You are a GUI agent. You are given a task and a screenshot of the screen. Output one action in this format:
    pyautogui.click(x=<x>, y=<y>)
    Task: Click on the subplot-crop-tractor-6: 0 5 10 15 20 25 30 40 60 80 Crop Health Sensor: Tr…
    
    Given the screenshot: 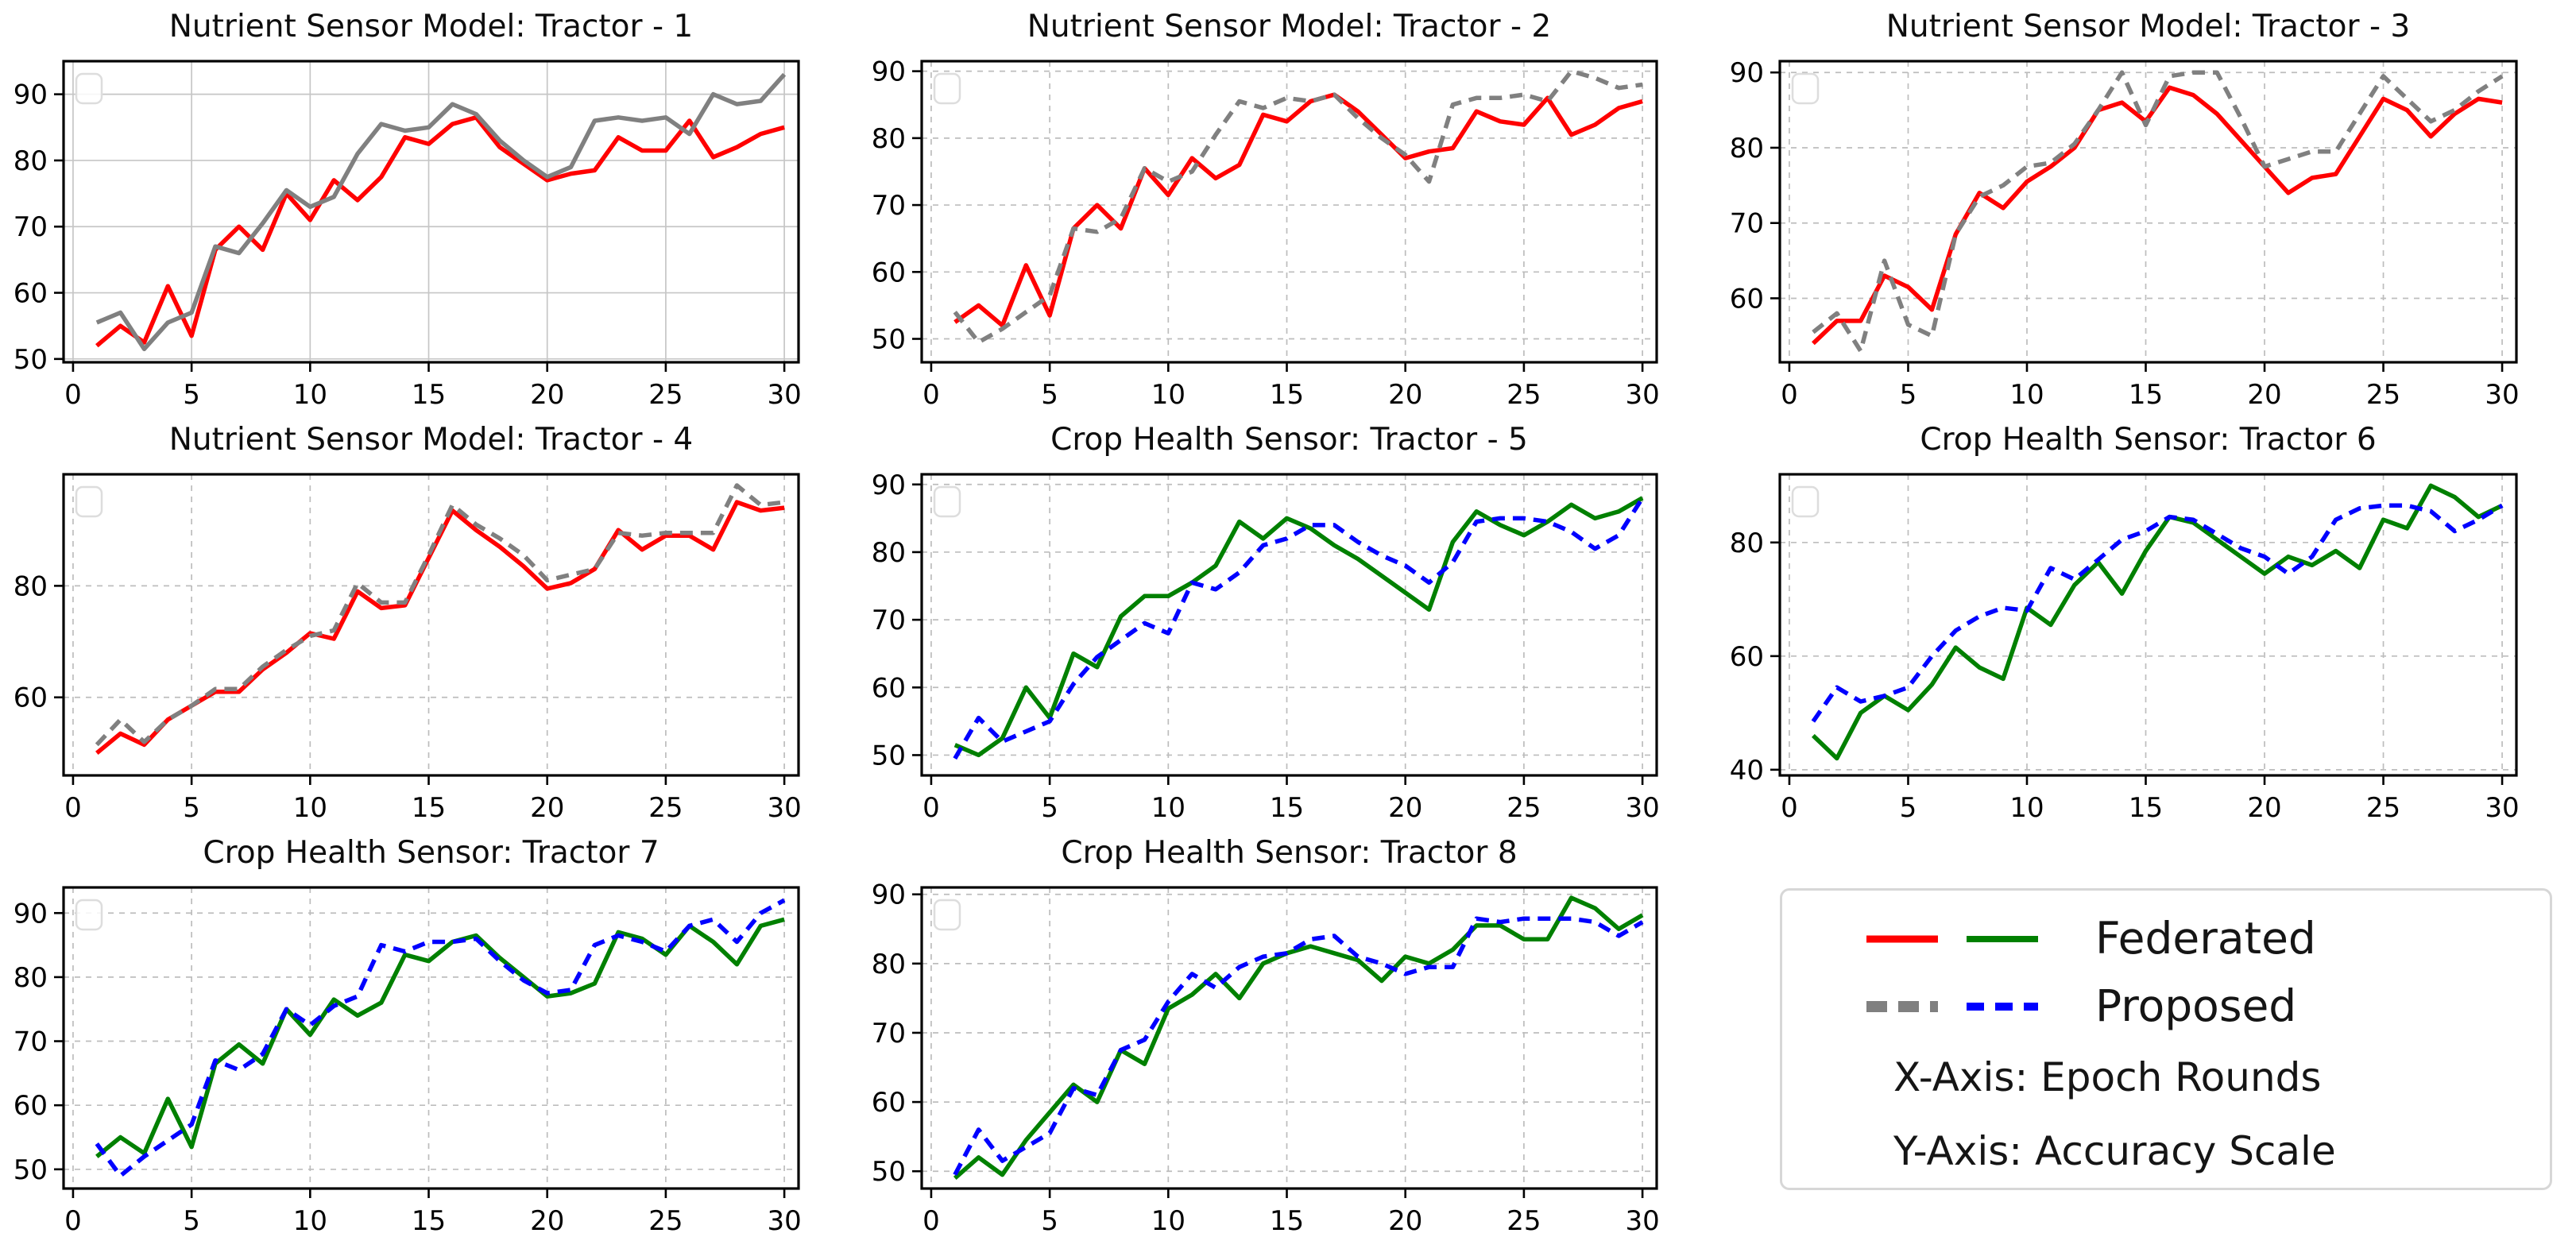 What is the action you would take?
    pyautogui.click(x=2146, y=619)
    